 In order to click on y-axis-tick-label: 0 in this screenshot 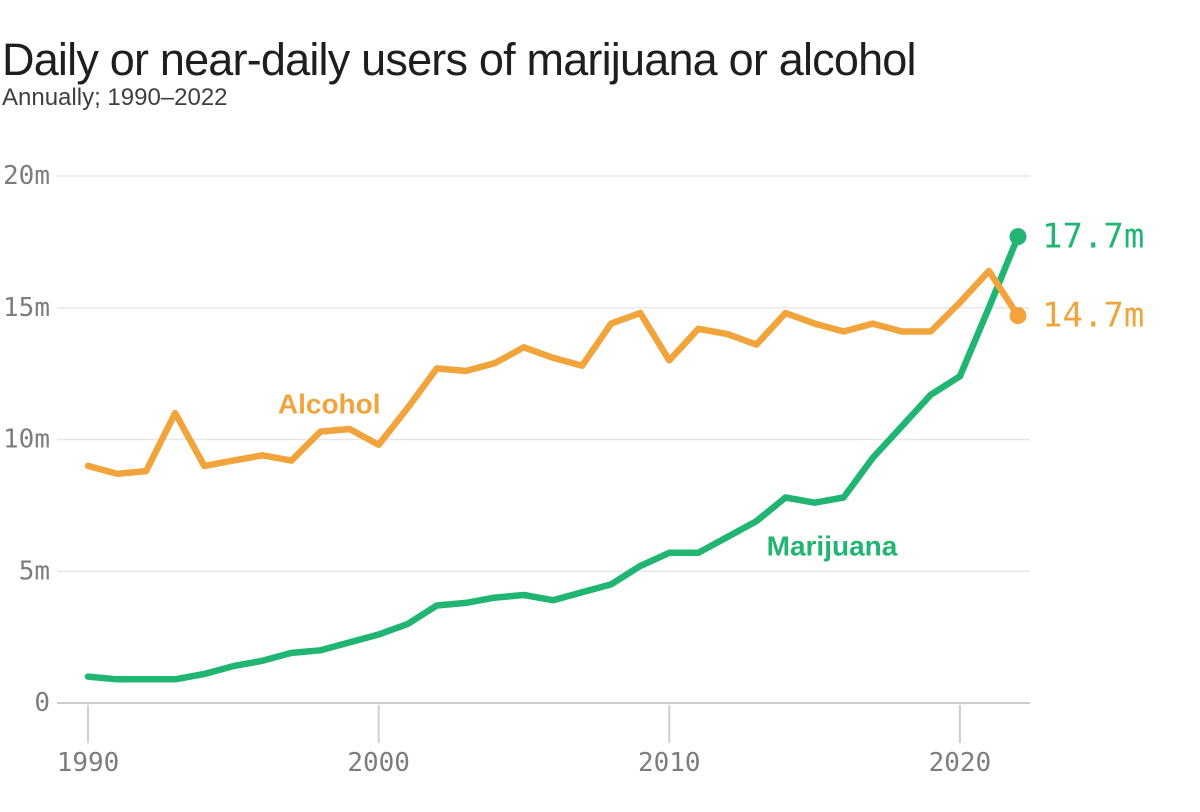, I will do `click(42, 703)`.